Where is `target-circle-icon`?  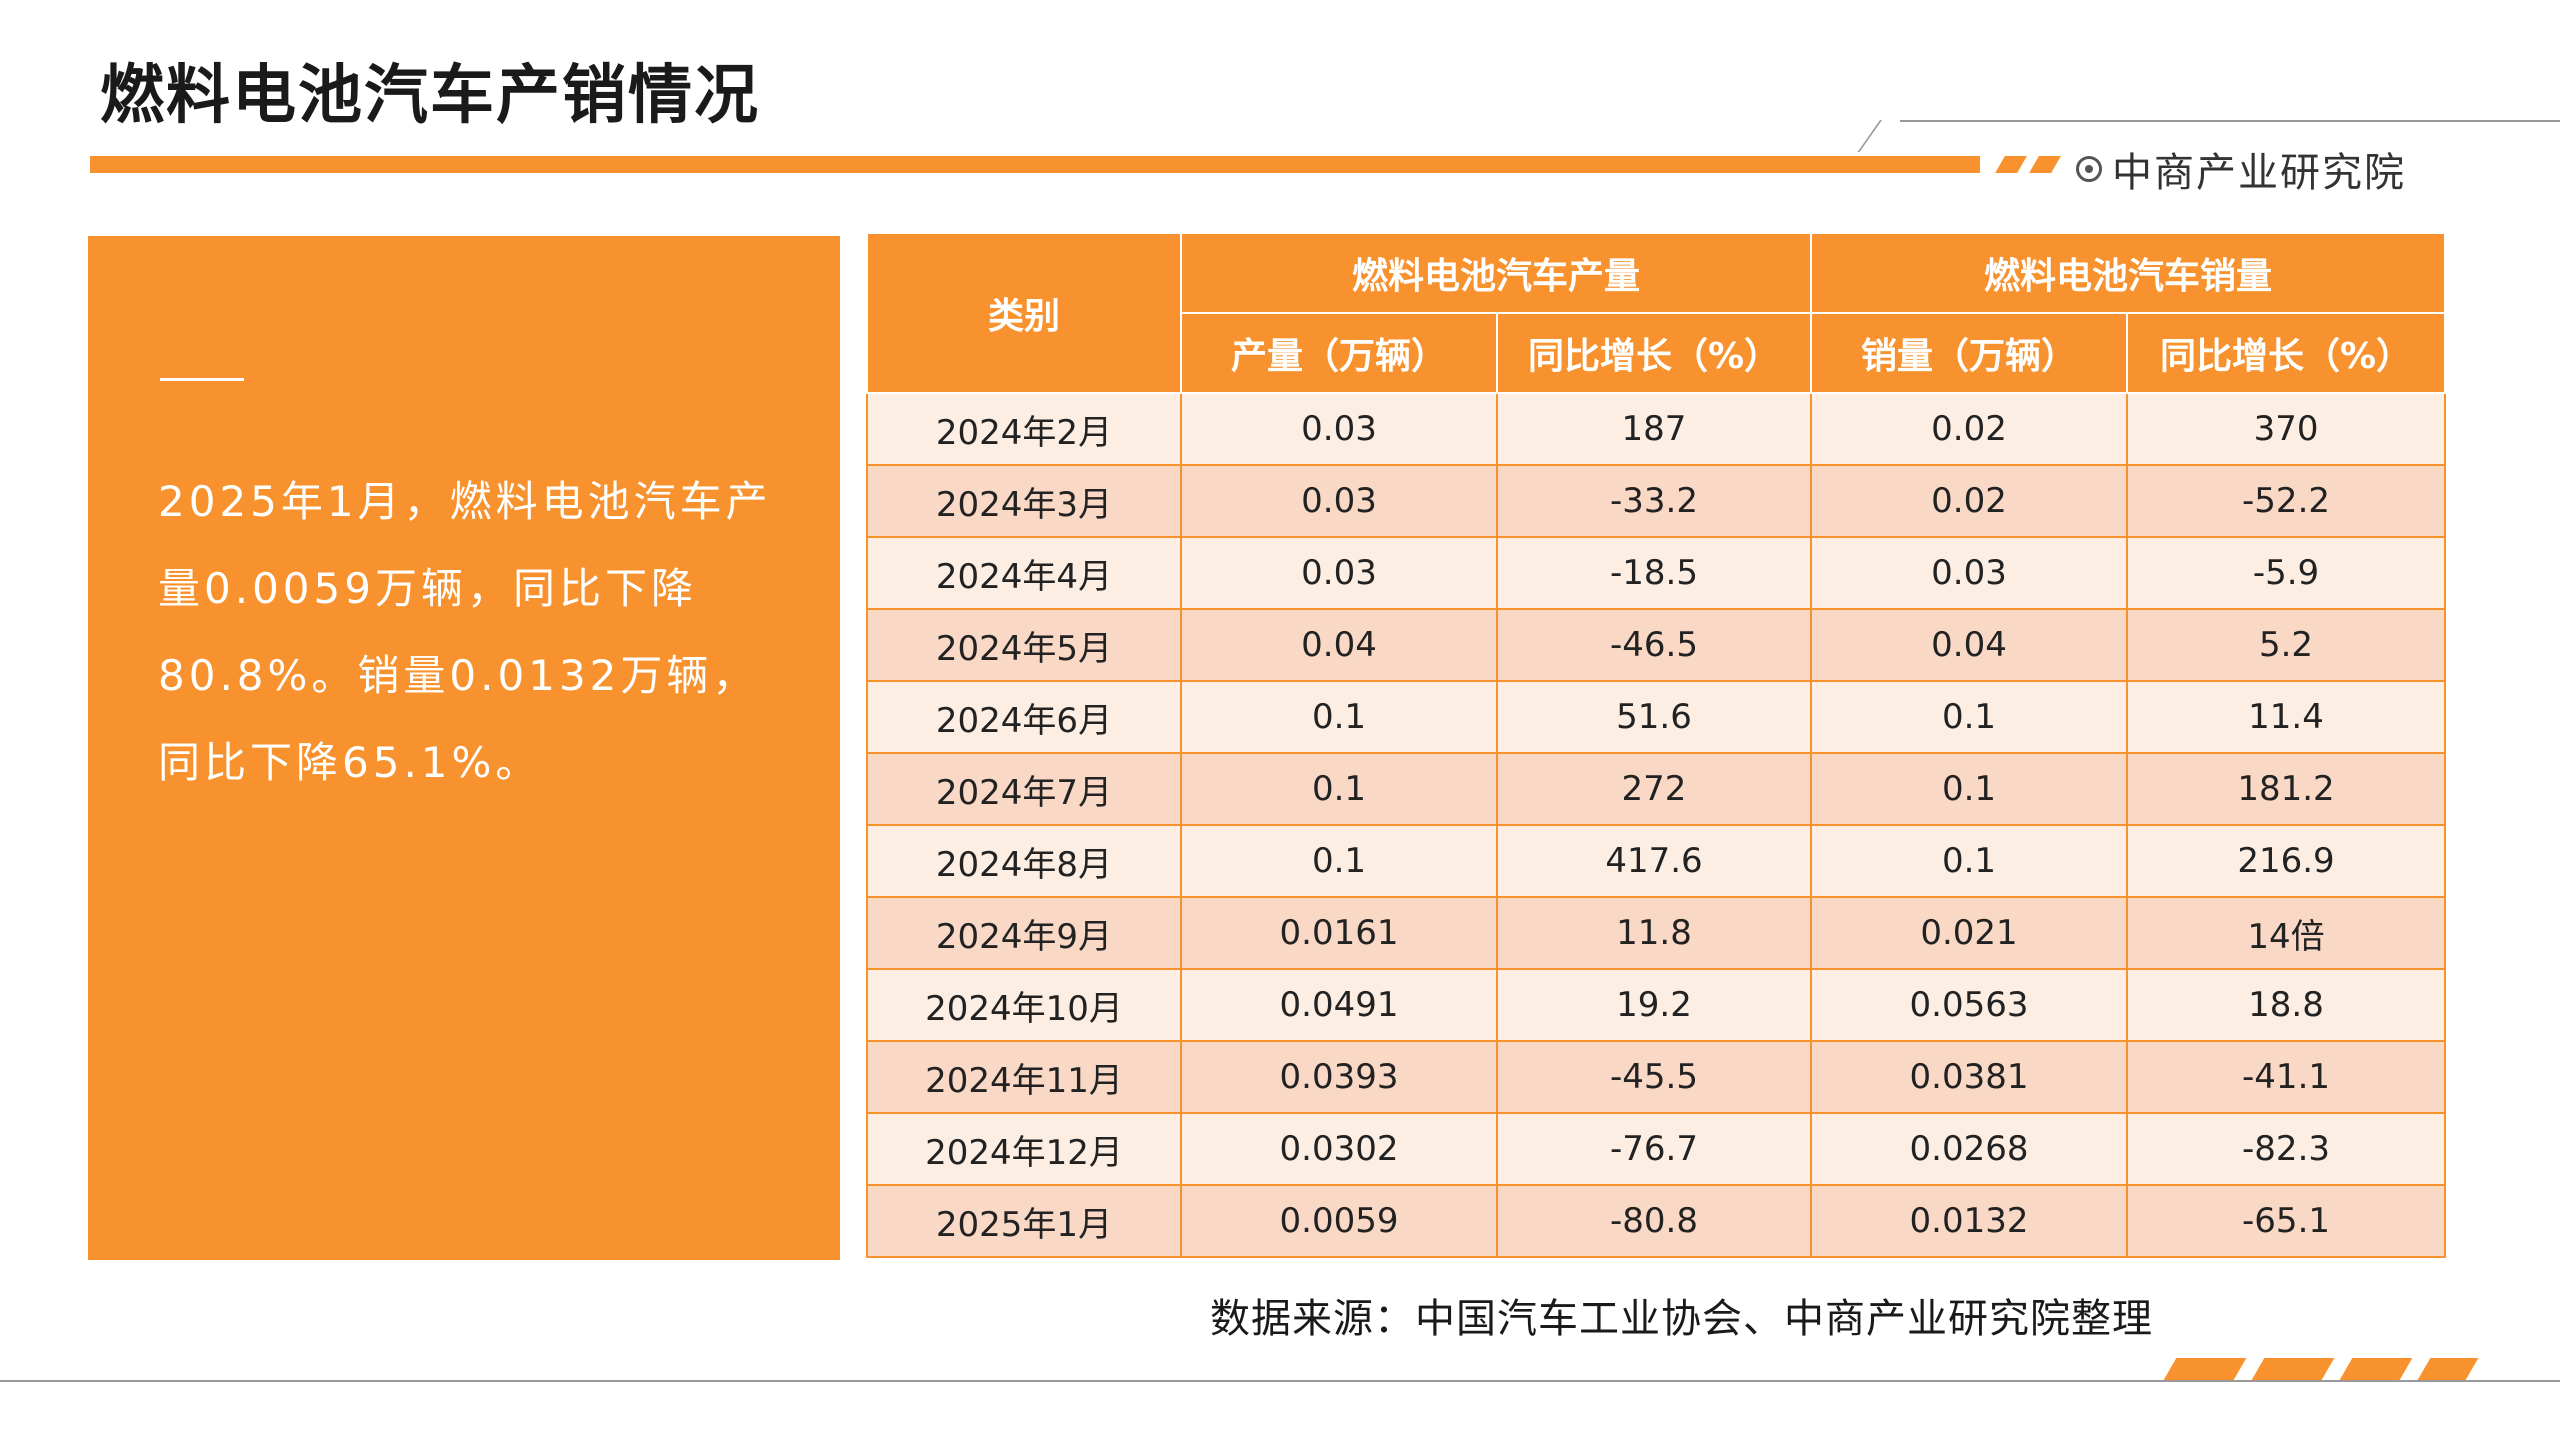
target-circle-icon is located at coordinates (2089, 169).